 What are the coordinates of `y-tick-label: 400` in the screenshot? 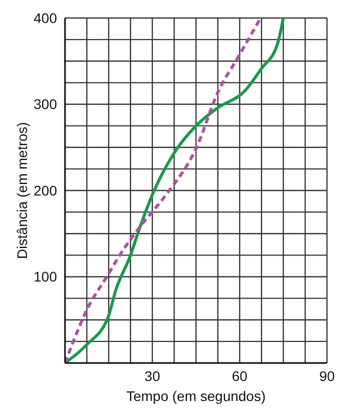 It's located at (46, 18).